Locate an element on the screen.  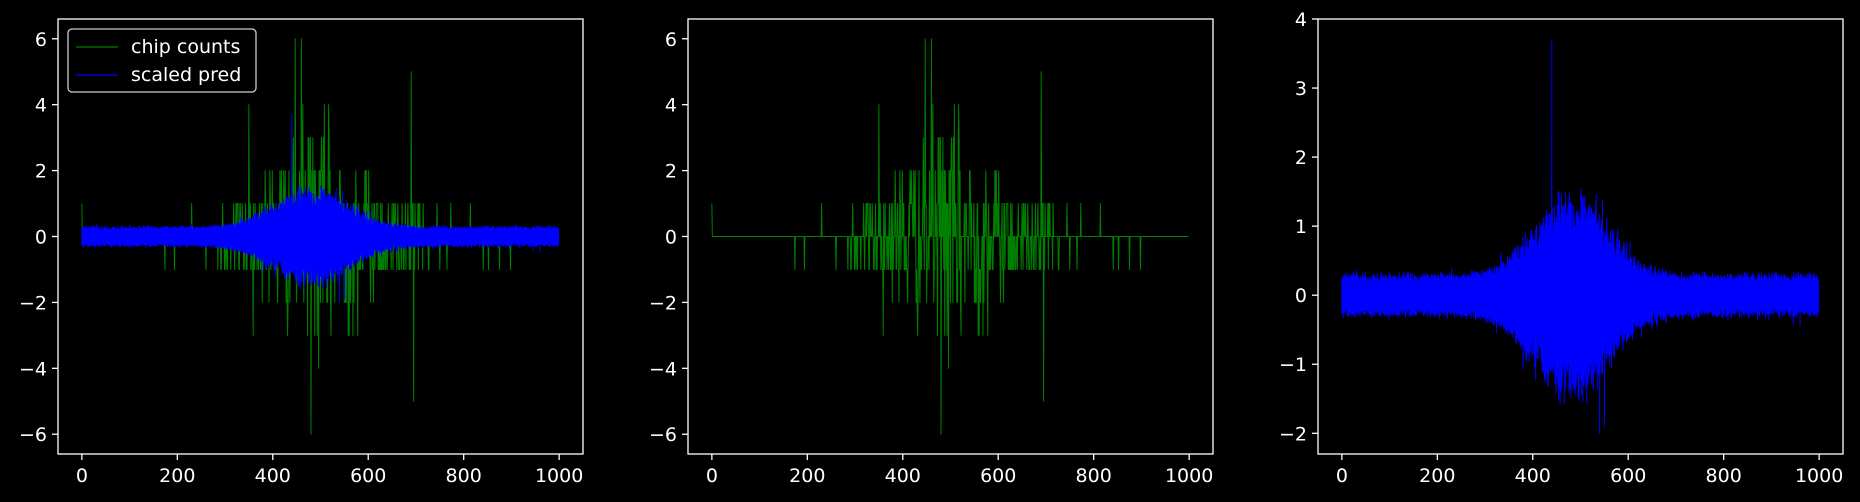
legend: chip counts scaled pred is located at coordinates (162, 60).